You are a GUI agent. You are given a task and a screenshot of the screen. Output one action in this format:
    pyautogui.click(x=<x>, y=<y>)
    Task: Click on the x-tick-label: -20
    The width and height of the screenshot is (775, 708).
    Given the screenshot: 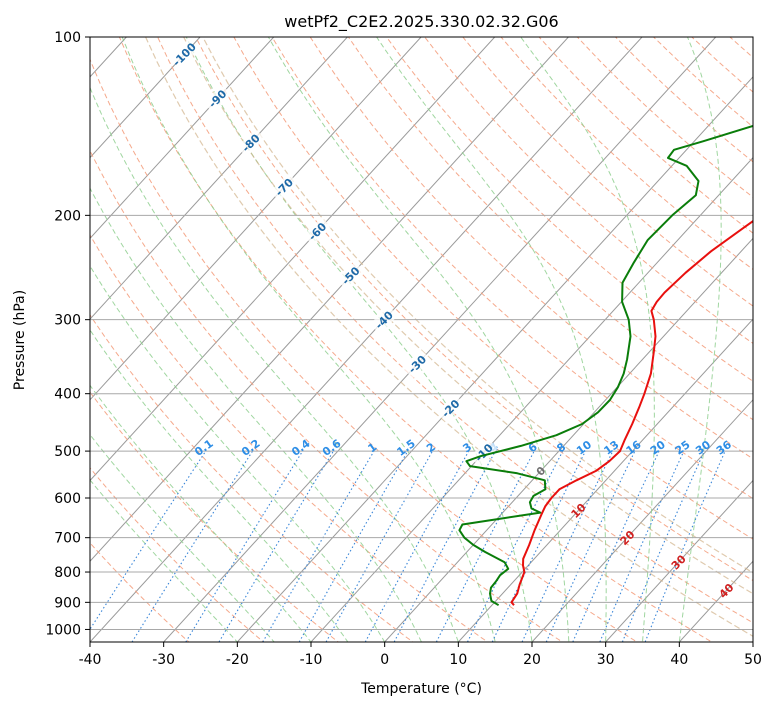 What is the action you would take?
    pyautogui.click(x=237, y=660)
    